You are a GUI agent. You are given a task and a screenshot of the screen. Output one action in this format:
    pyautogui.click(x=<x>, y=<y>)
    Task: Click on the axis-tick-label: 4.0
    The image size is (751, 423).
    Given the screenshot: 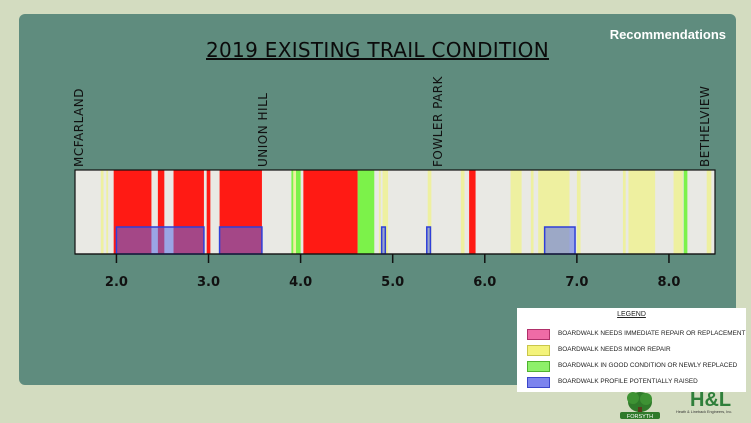 What is the action you would take?
    pyautogui.click(x=300, y=282)
    